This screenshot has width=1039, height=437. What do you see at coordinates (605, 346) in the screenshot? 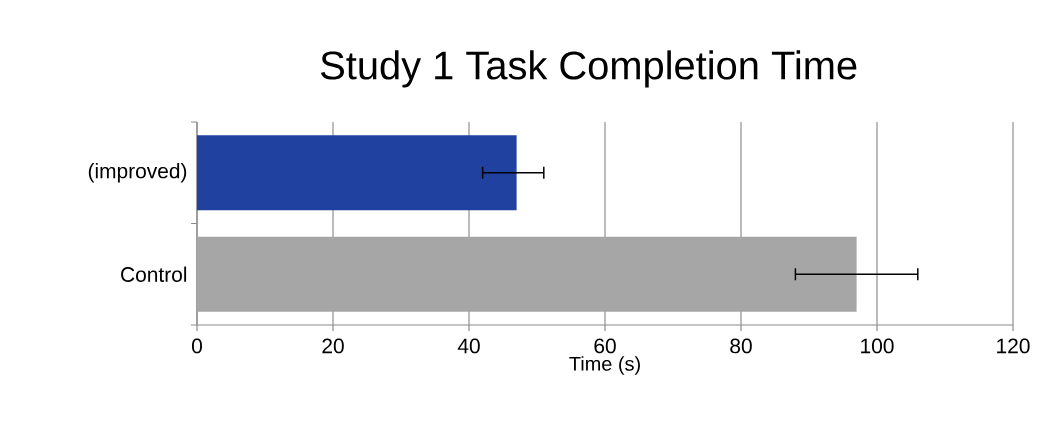
I see `x-tick-label: 60` at bounding box center [605, 346].